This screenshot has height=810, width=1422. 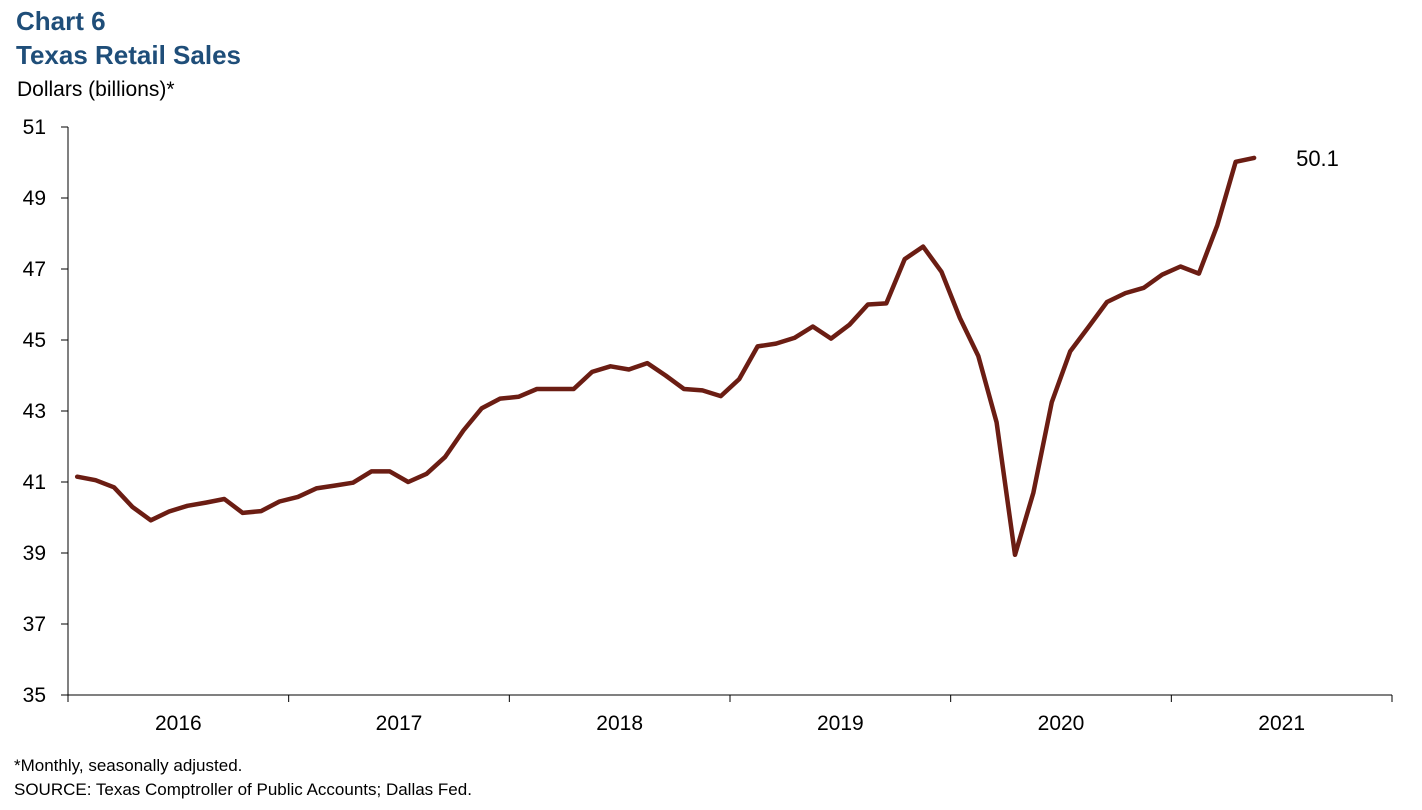 I want to click on x-tick-label: 2021, so click(x=1281, y=723).